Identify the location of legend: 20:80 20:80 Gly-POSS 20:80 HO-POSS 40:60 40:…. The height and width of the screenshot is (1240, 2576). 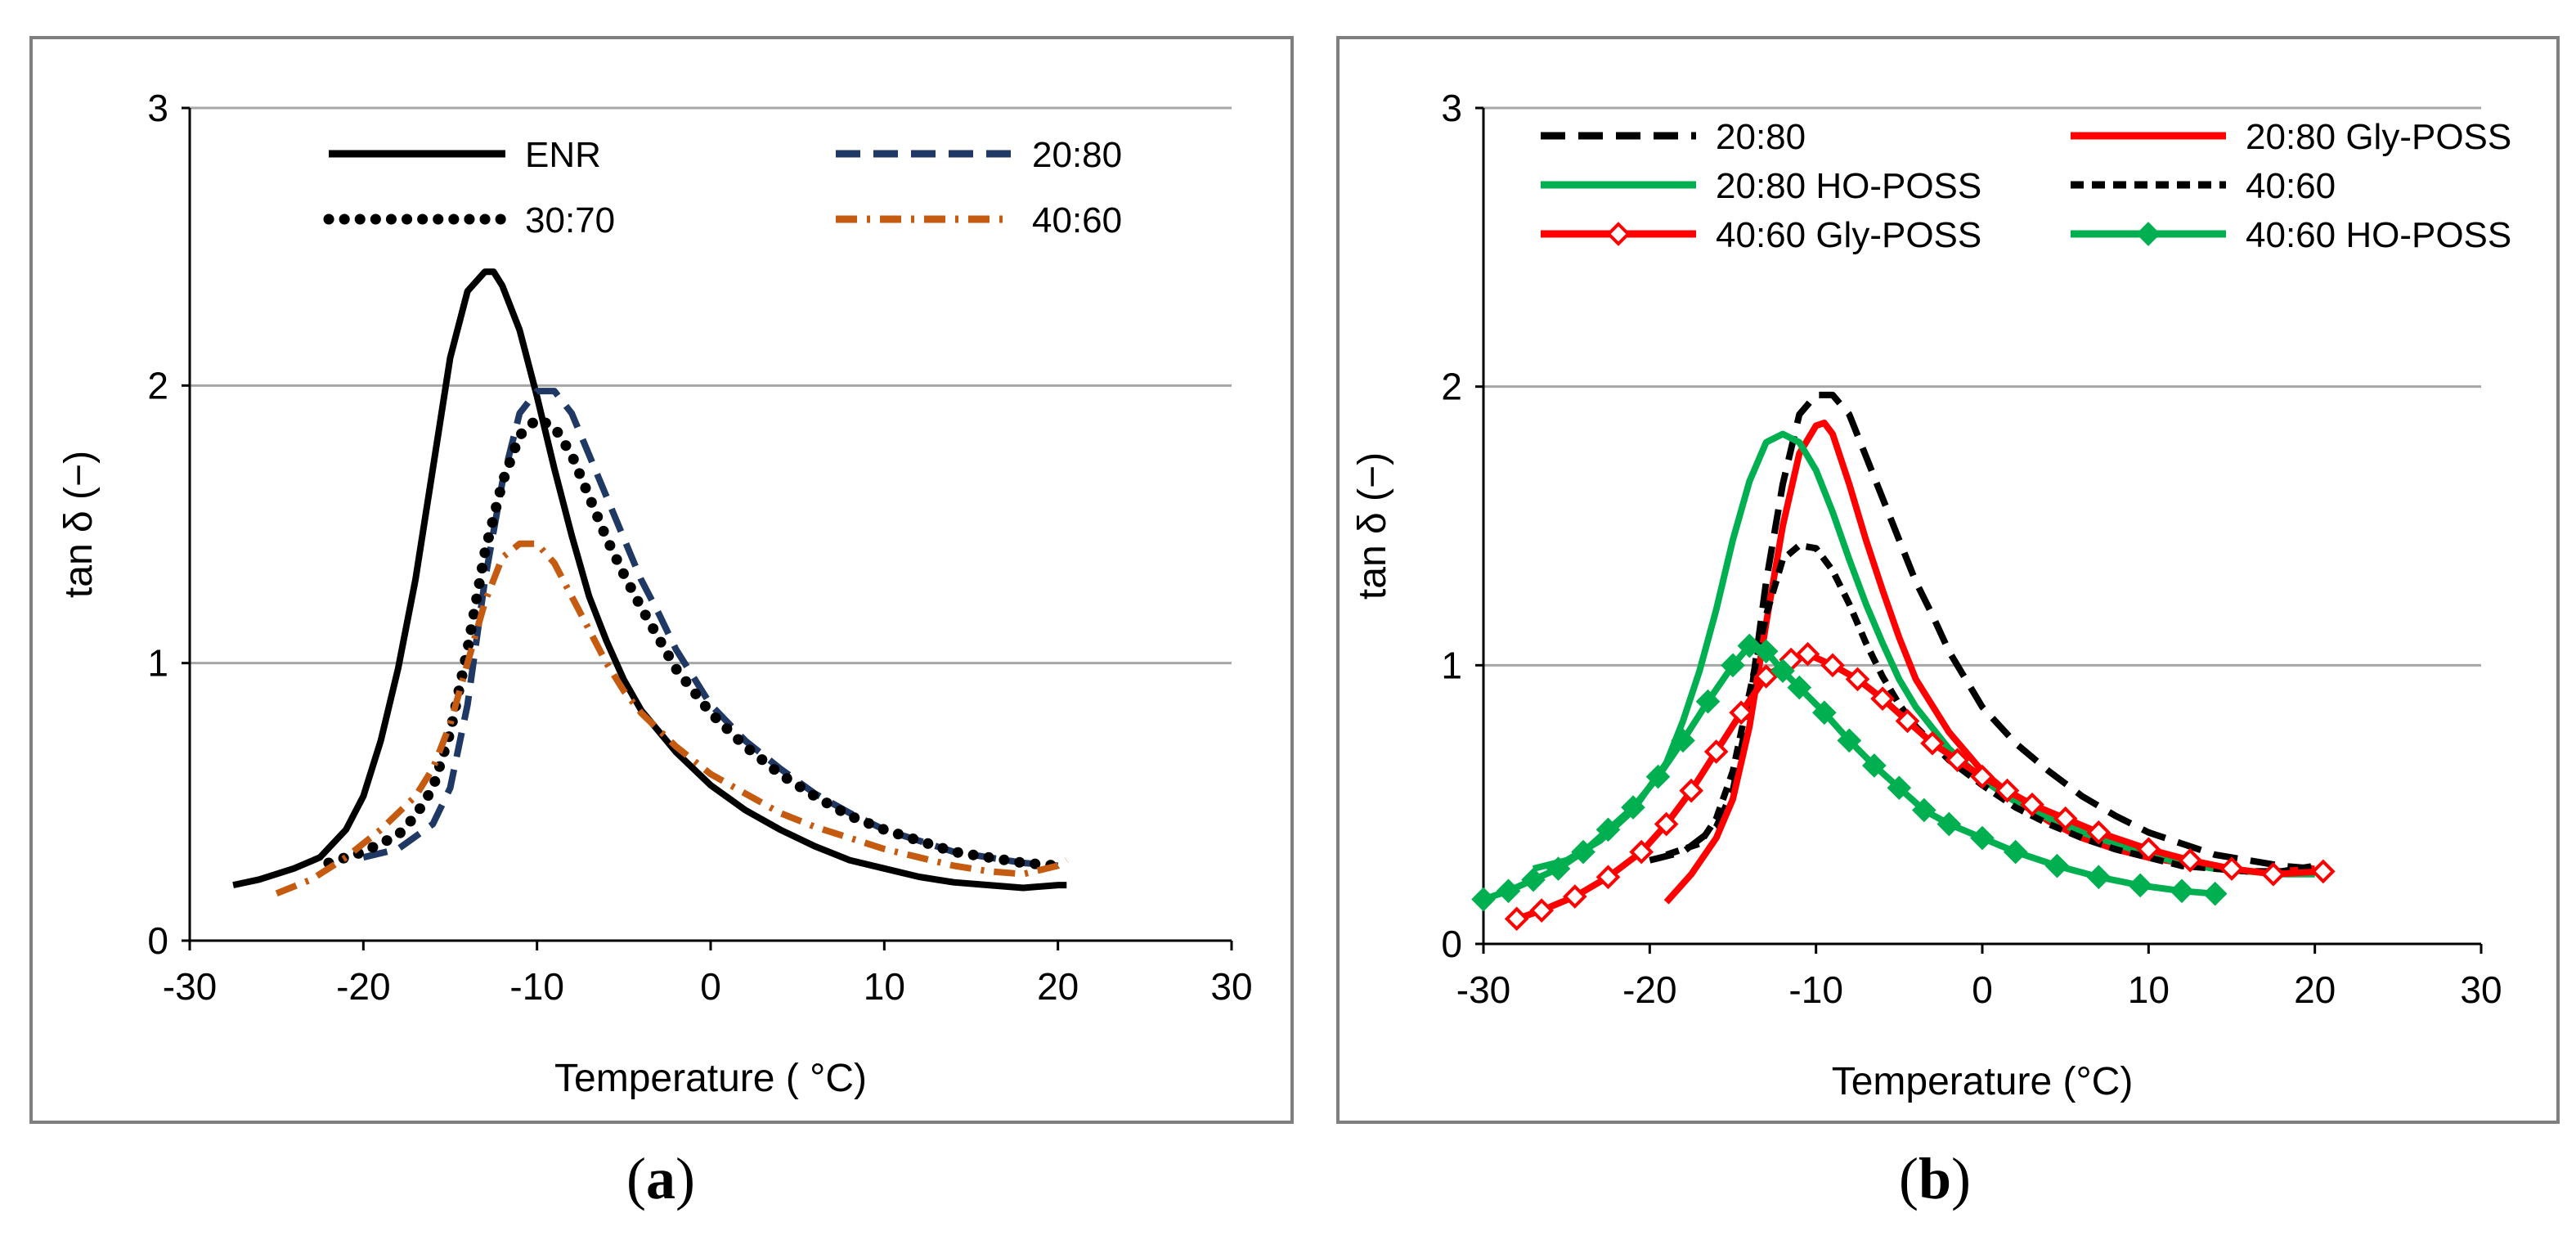
(2026, 186).